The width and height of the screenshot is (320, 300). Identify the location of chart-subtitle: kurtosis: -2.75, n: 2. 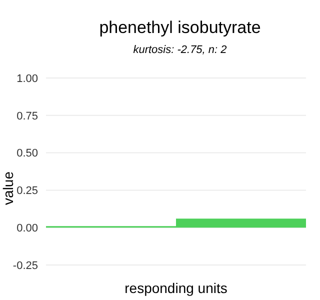
(180, 50).